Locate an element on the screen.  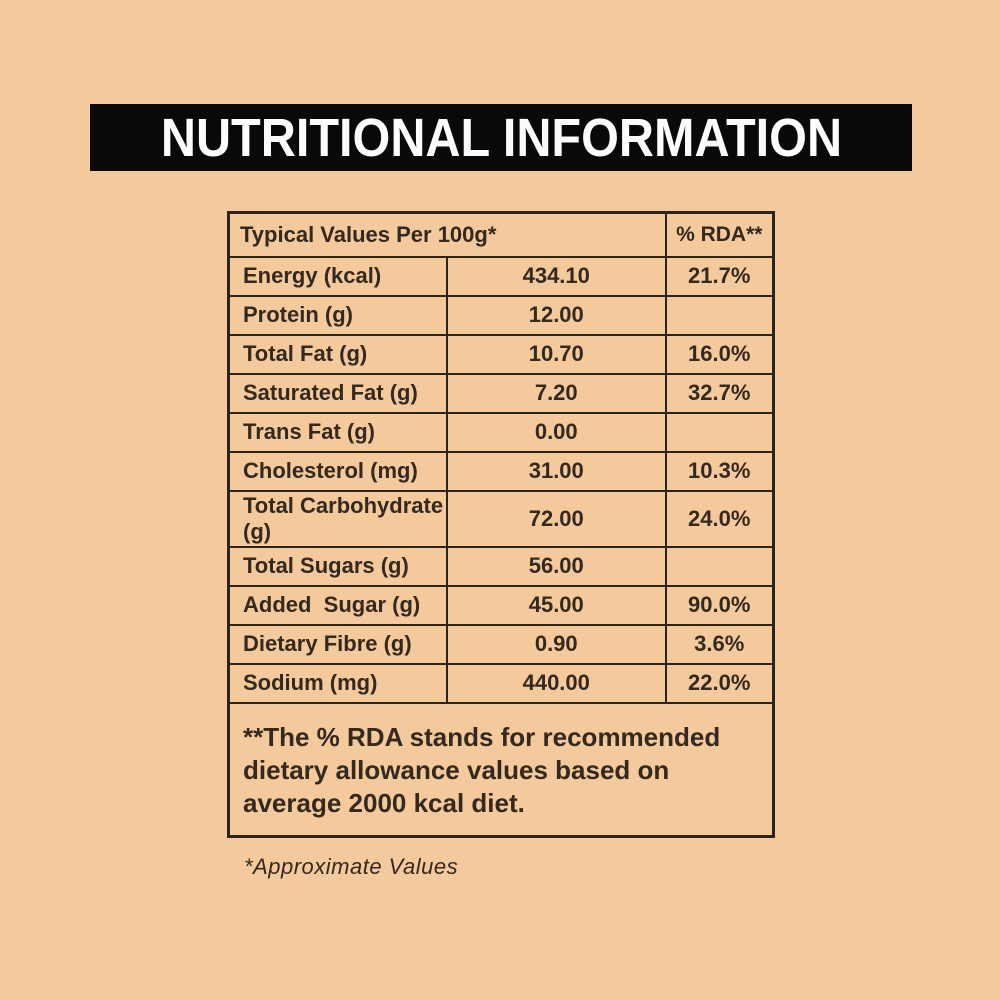
title-bar: NUTRITIONAL INFORMATION is located at coordinates (501, 137).